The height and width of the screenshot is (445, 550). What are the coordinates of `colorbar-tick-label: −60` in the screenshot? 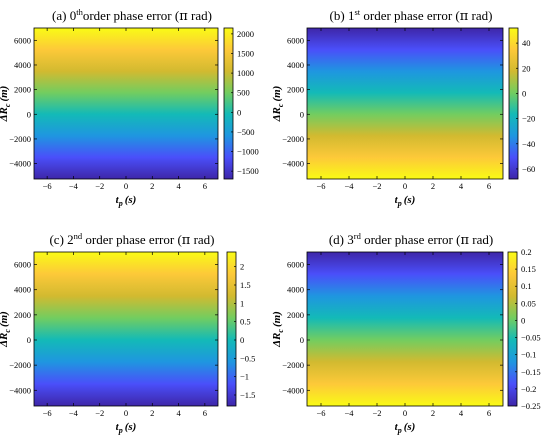 It's located at (528, 169).